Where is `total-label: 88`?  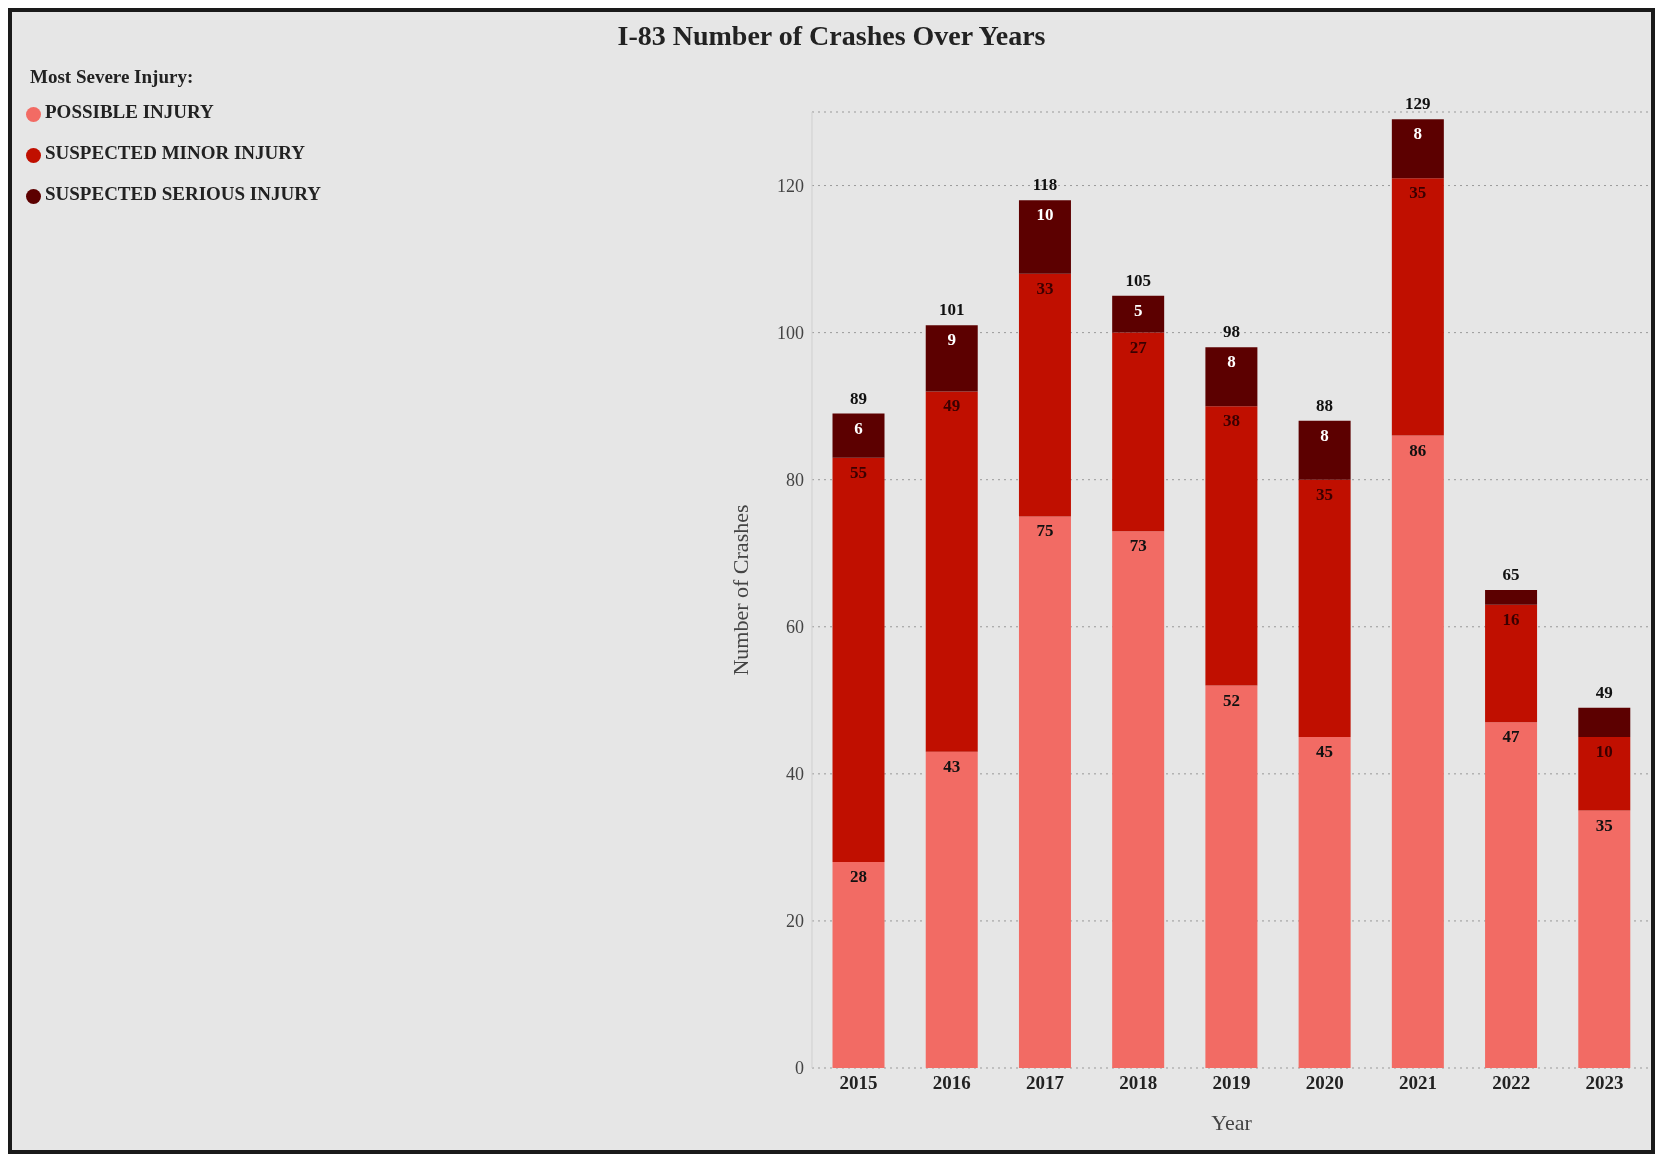 total-label: 88 is located at coordinates (1325, 405).